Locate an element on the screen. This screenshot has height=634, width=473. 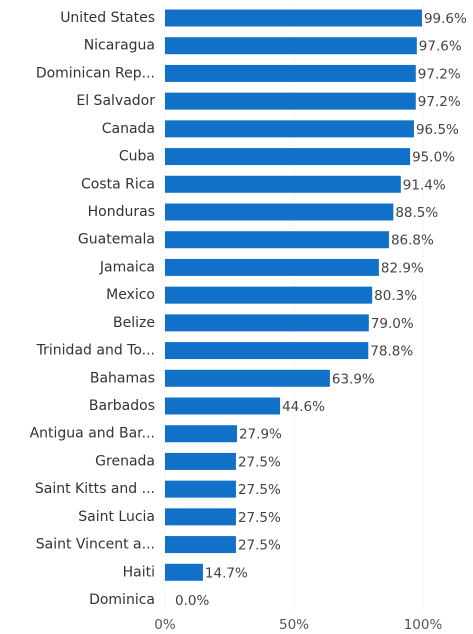
category-label: United States is located at coordinates (107, 18).